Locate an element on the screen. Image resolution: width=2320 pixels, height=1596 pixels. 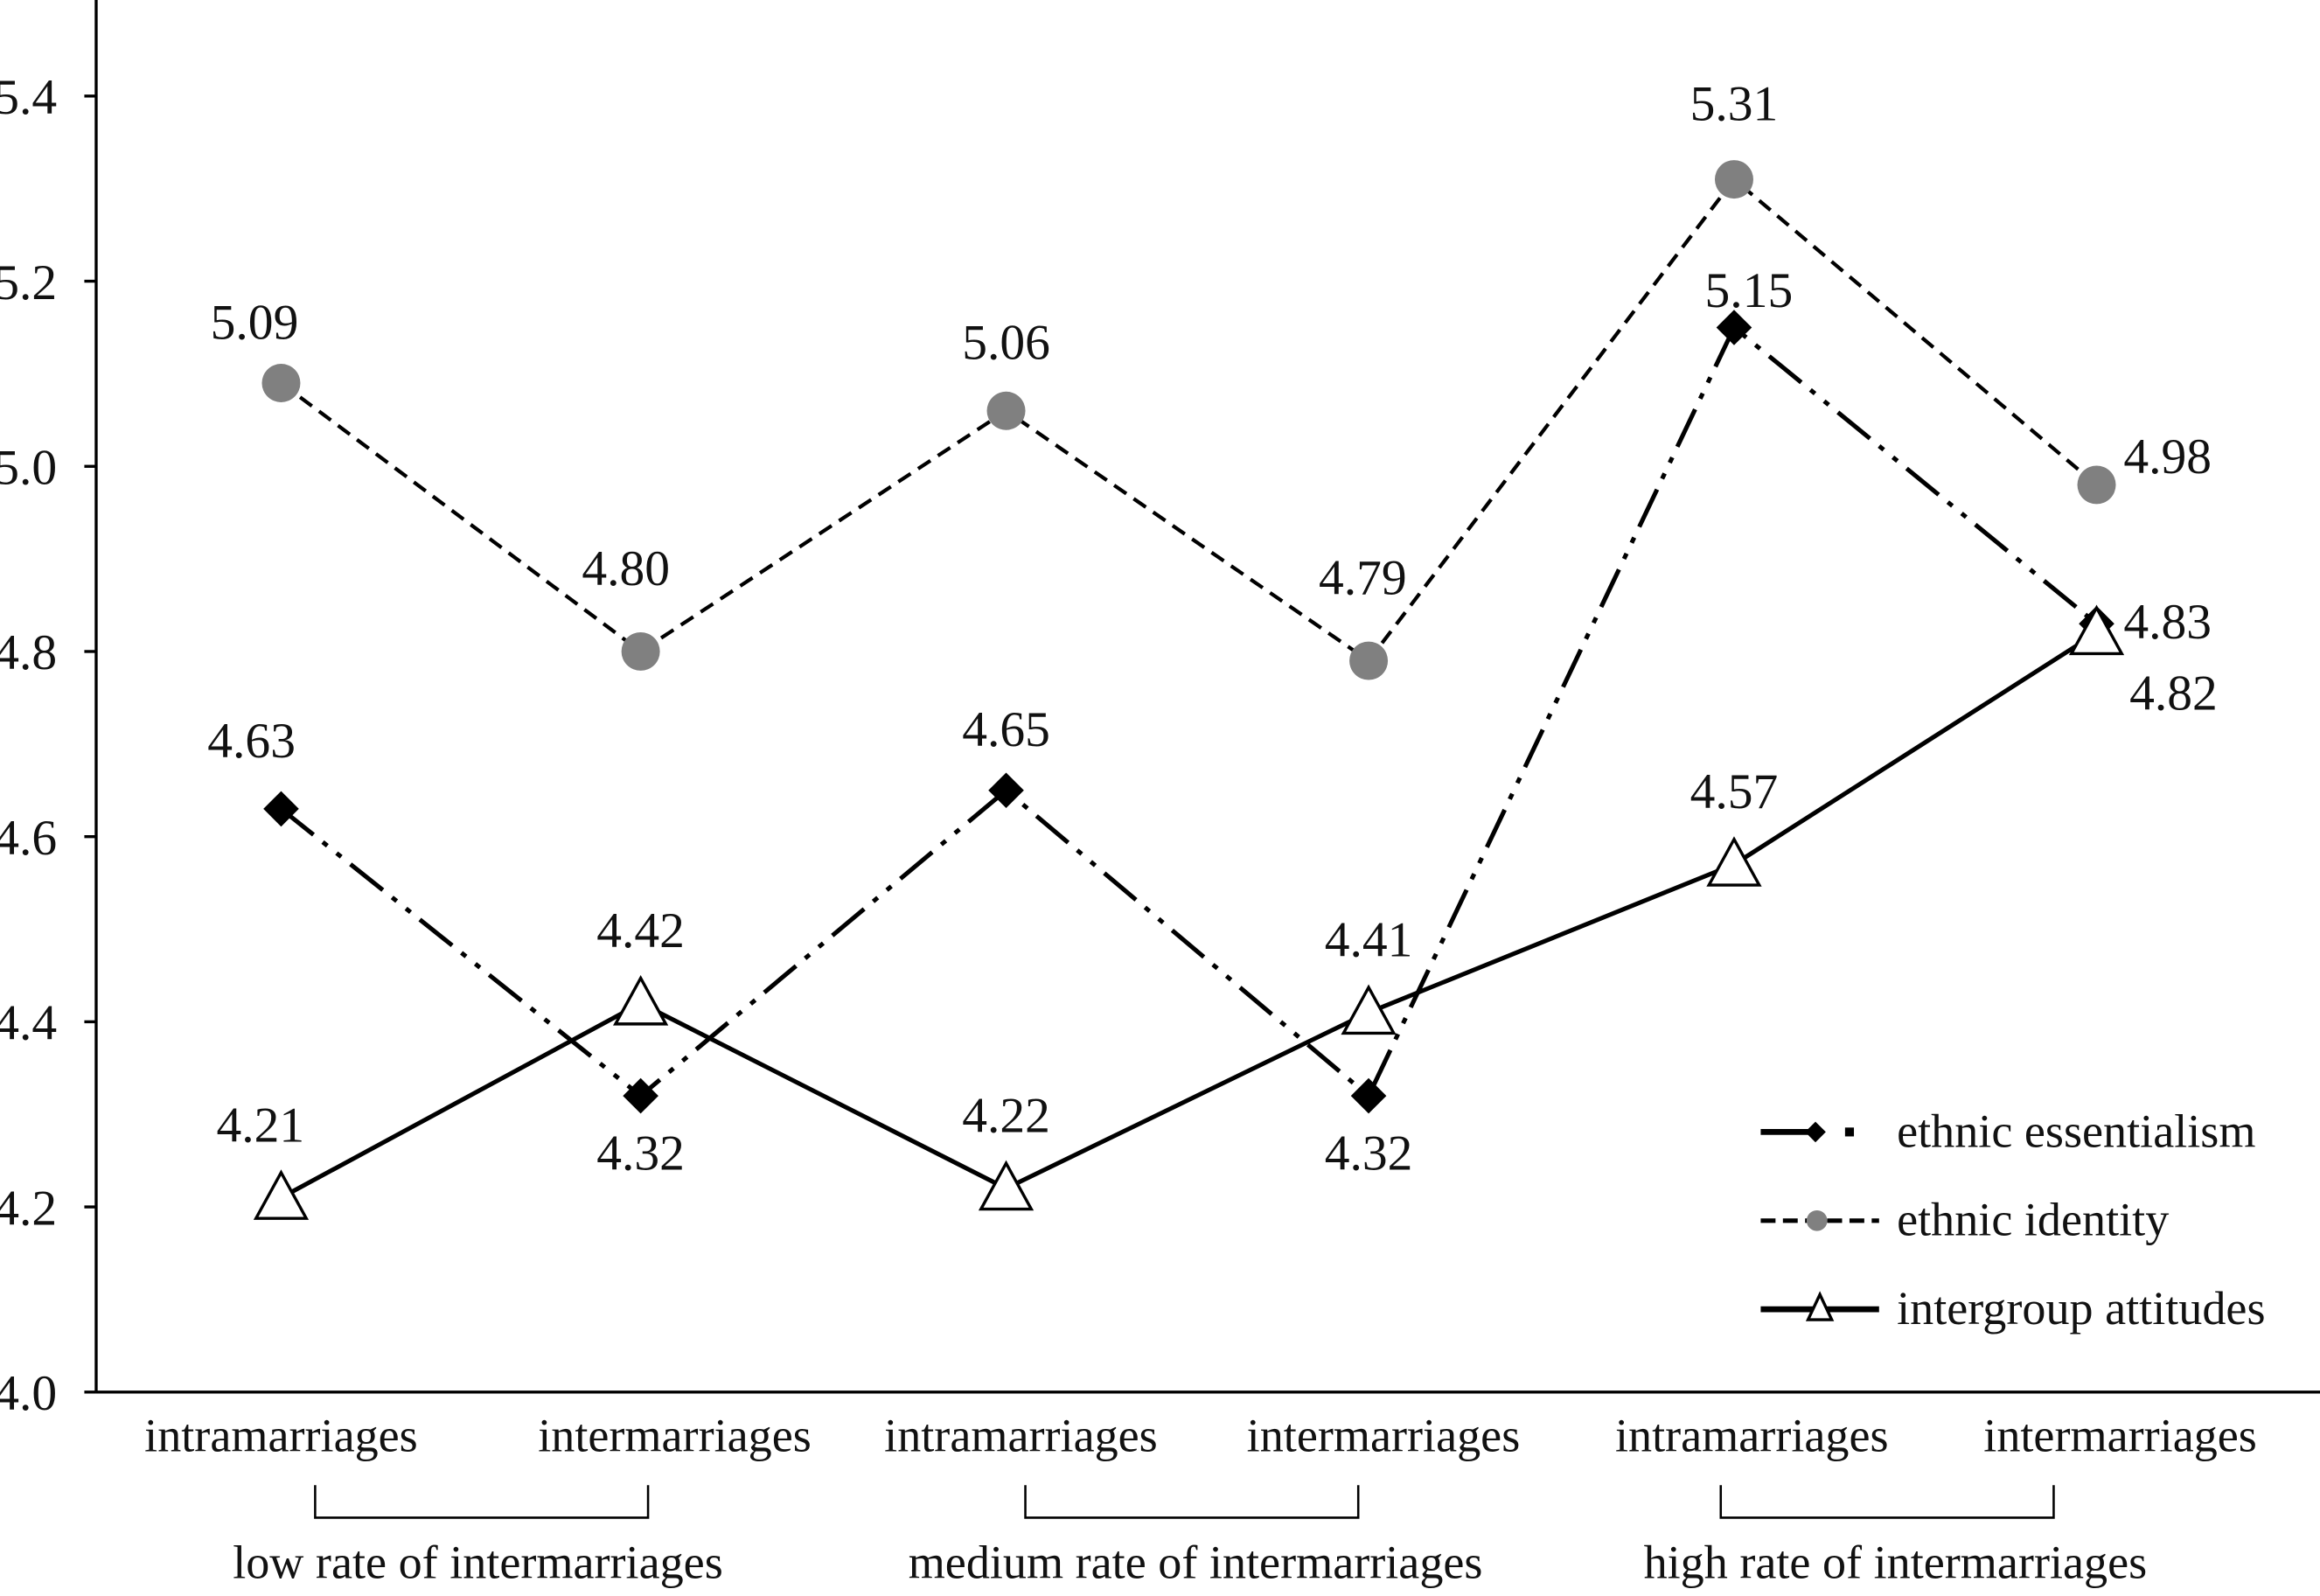
data-label: 4.21 is located at coordinates (260, 1125).